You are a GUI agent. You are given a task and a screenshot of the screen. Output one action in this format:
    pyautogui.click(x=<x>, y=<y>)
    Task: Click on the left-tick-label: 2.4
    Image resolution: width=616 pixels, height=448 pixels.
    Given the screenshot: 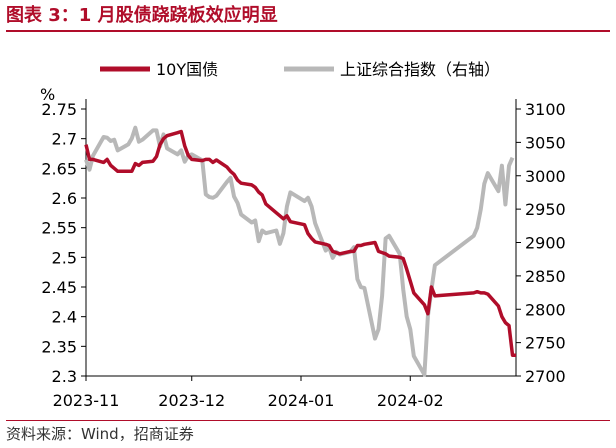 What is the action you would take?
    pyautogui.click(x=64, y=317)
    